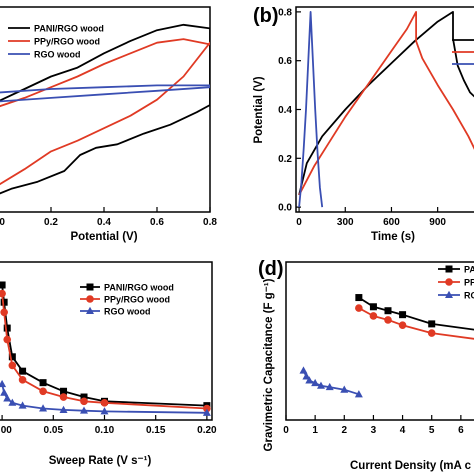 This screenshot has height=474, width=474. Describe the element at coordinates (469, 283) in the screenshot. I see `legend-label-2: PP` at that location.